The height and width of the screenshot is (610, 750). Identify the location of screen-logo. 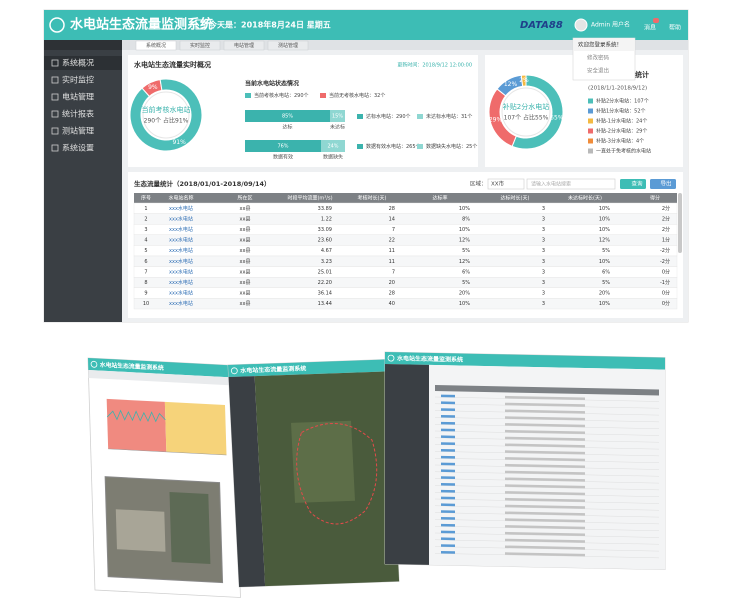
(391, 358).